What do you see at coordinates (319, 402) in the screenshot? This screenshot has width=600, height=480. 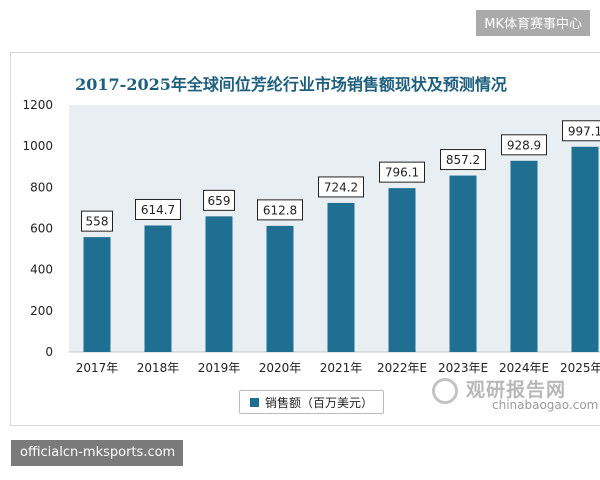 I see `legend-label: 销售额（百万美元）` at bounding box center [319, 402].